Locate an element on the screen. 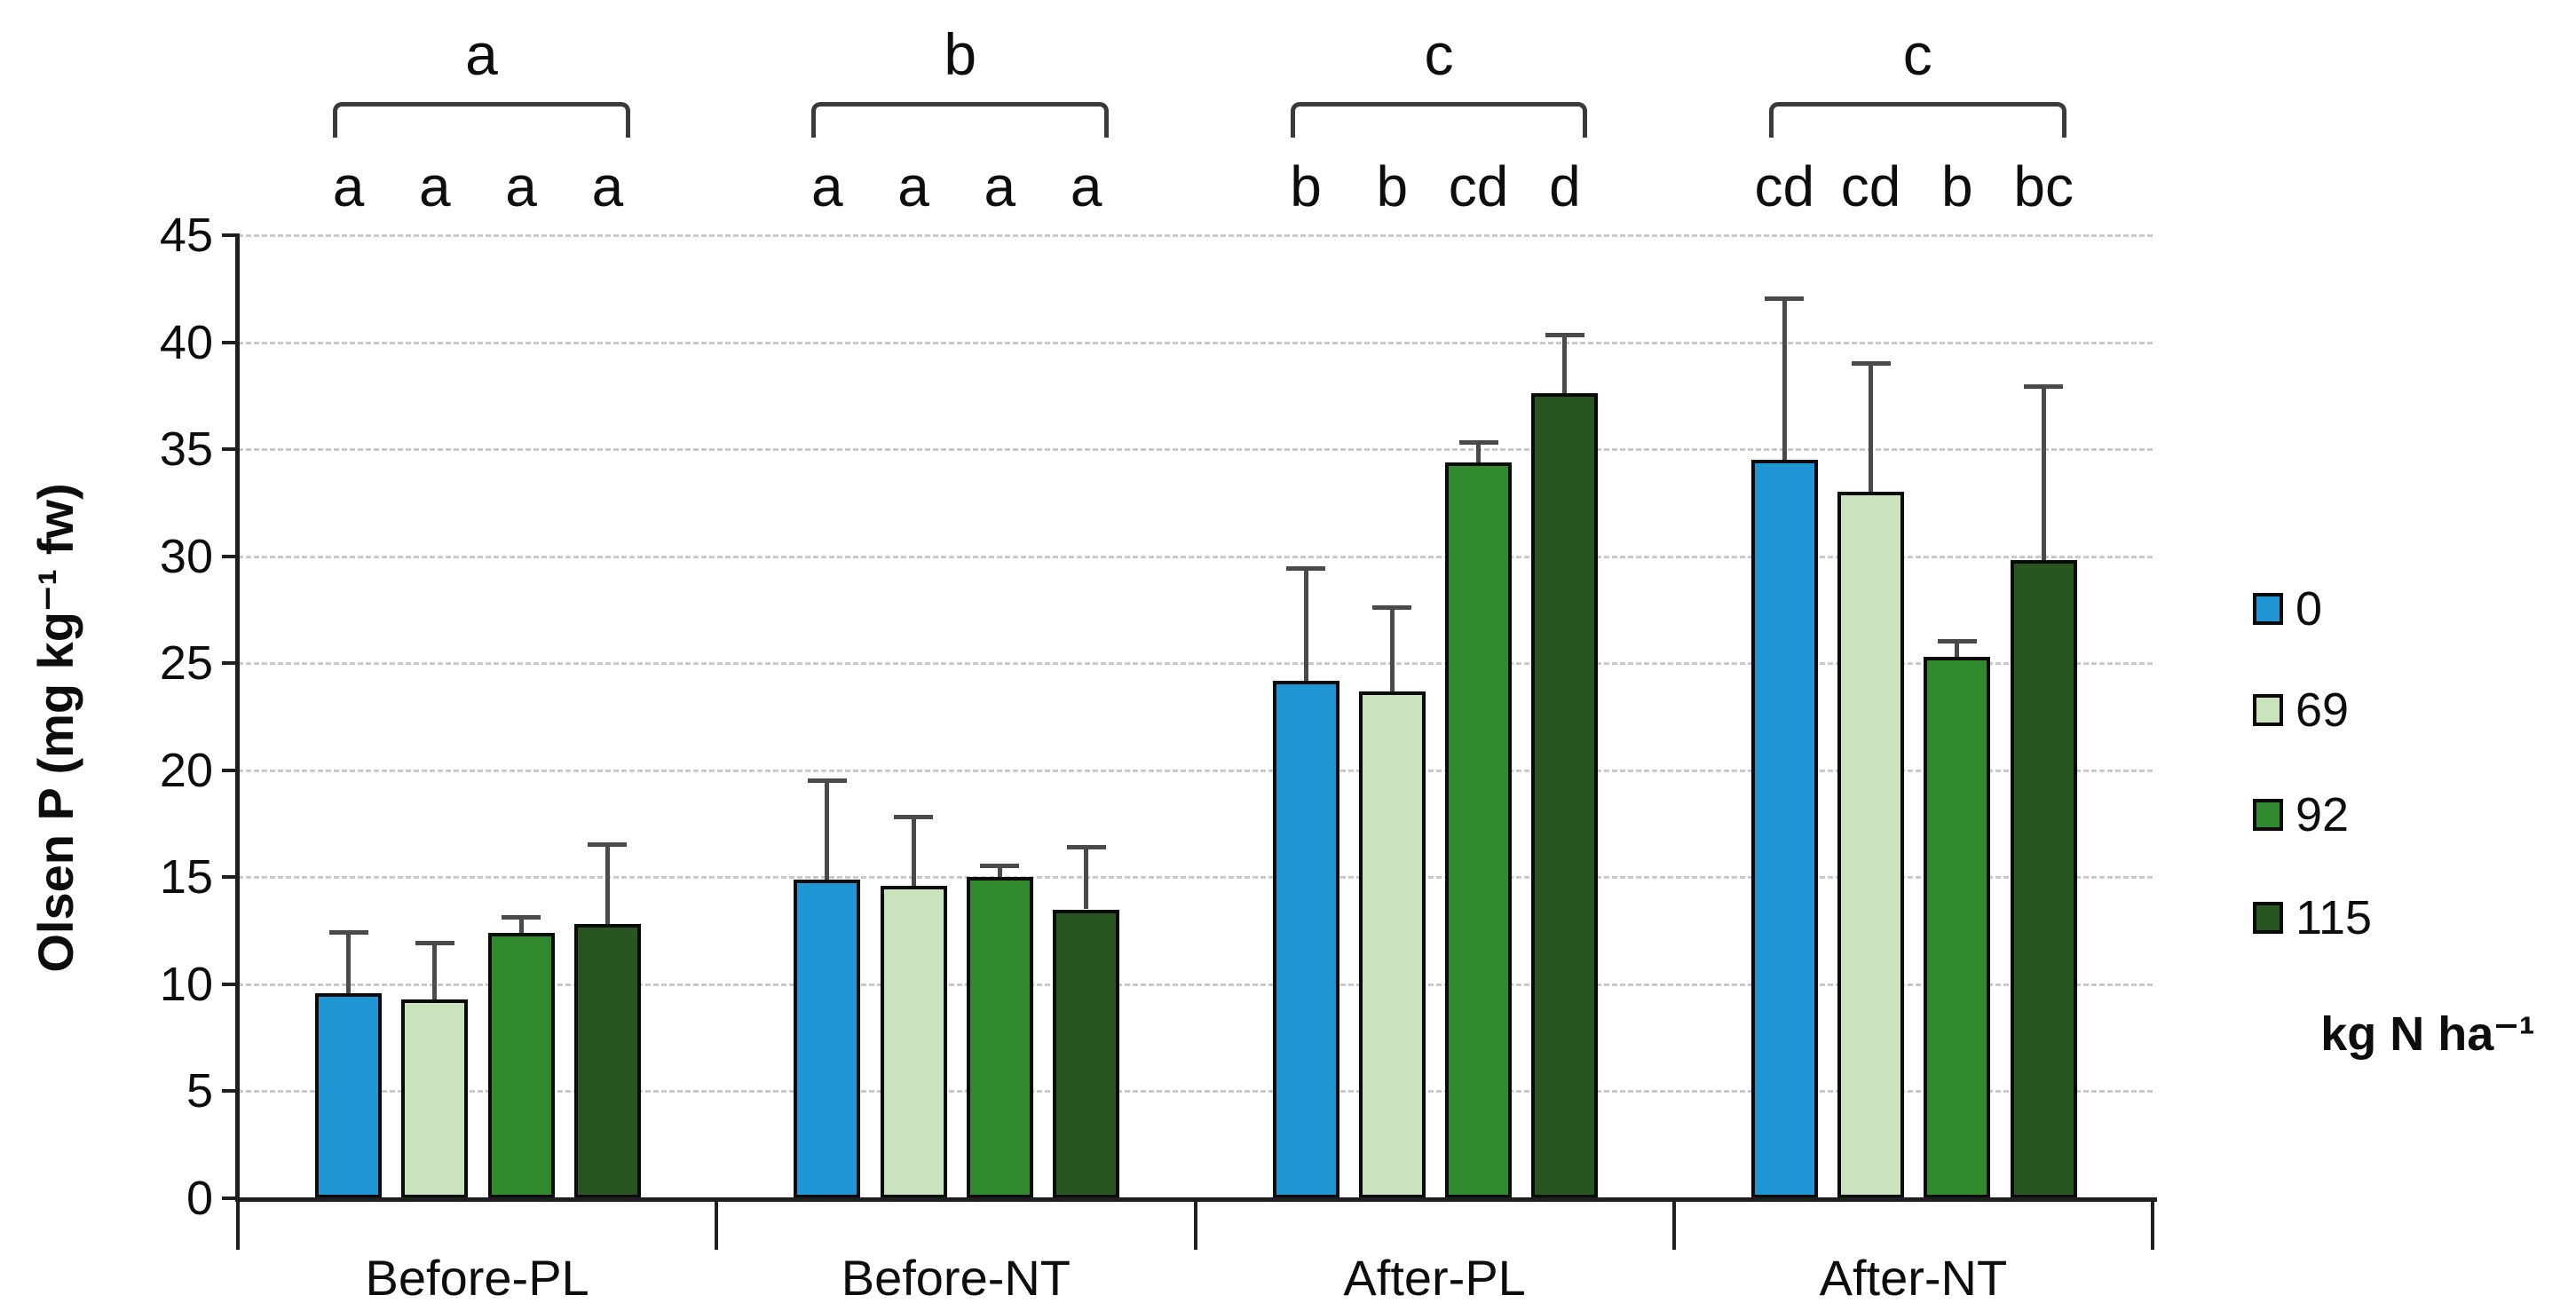 This screenshot has height=1311, width=2576. sig-letter-Before-PL-115: a is located at coordinates (607, 186).